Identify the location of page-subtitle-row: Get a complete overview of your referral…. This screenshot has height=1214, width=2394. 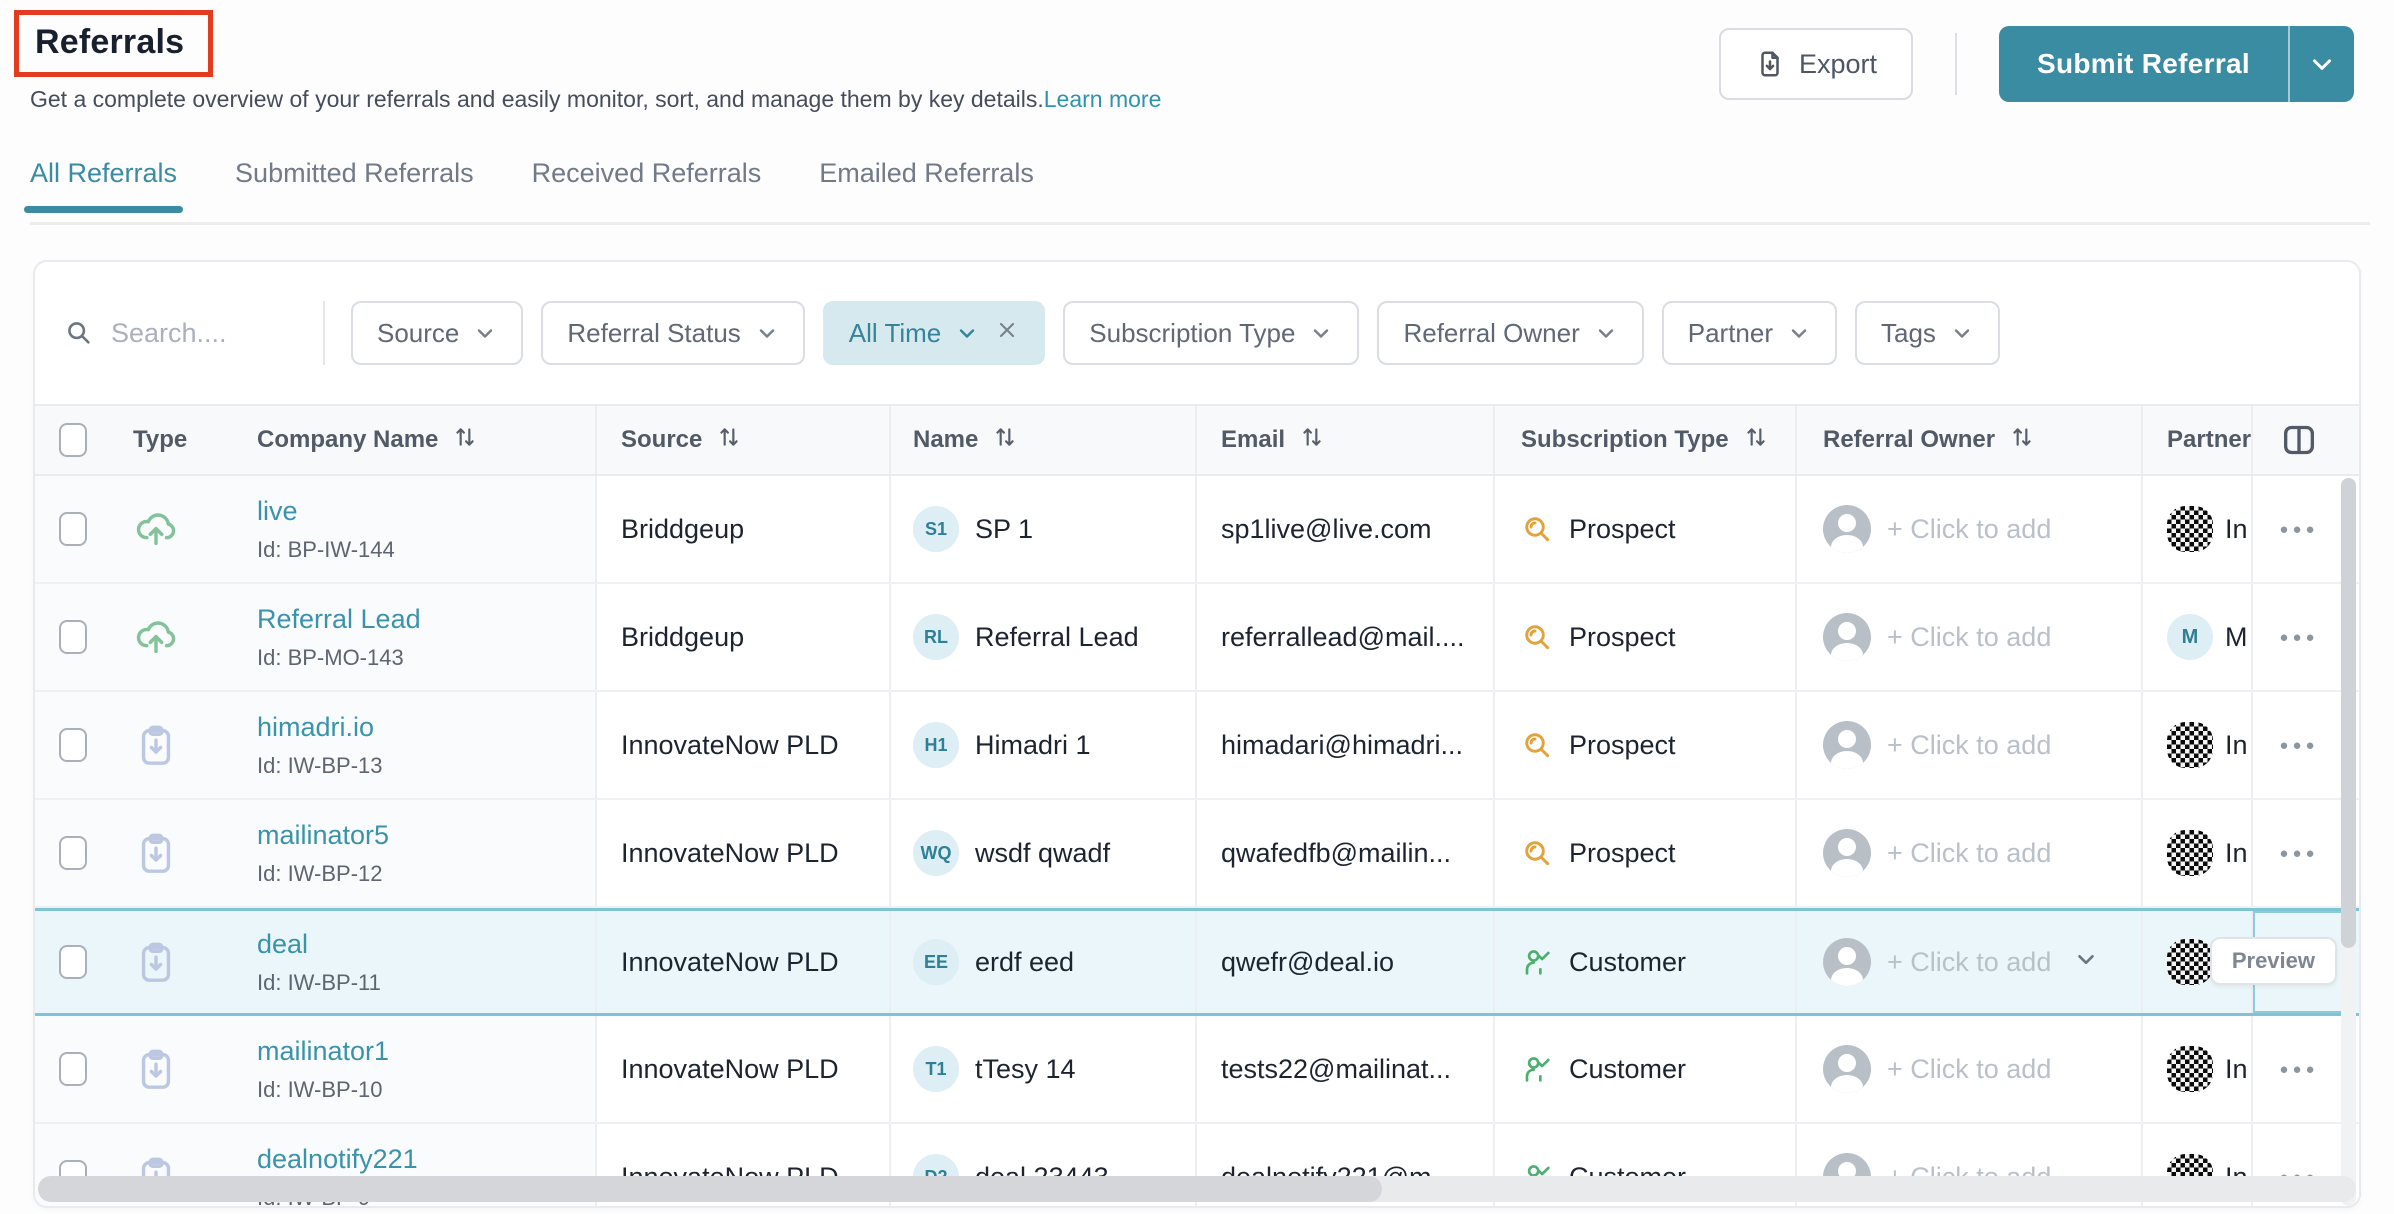
(611, 99).